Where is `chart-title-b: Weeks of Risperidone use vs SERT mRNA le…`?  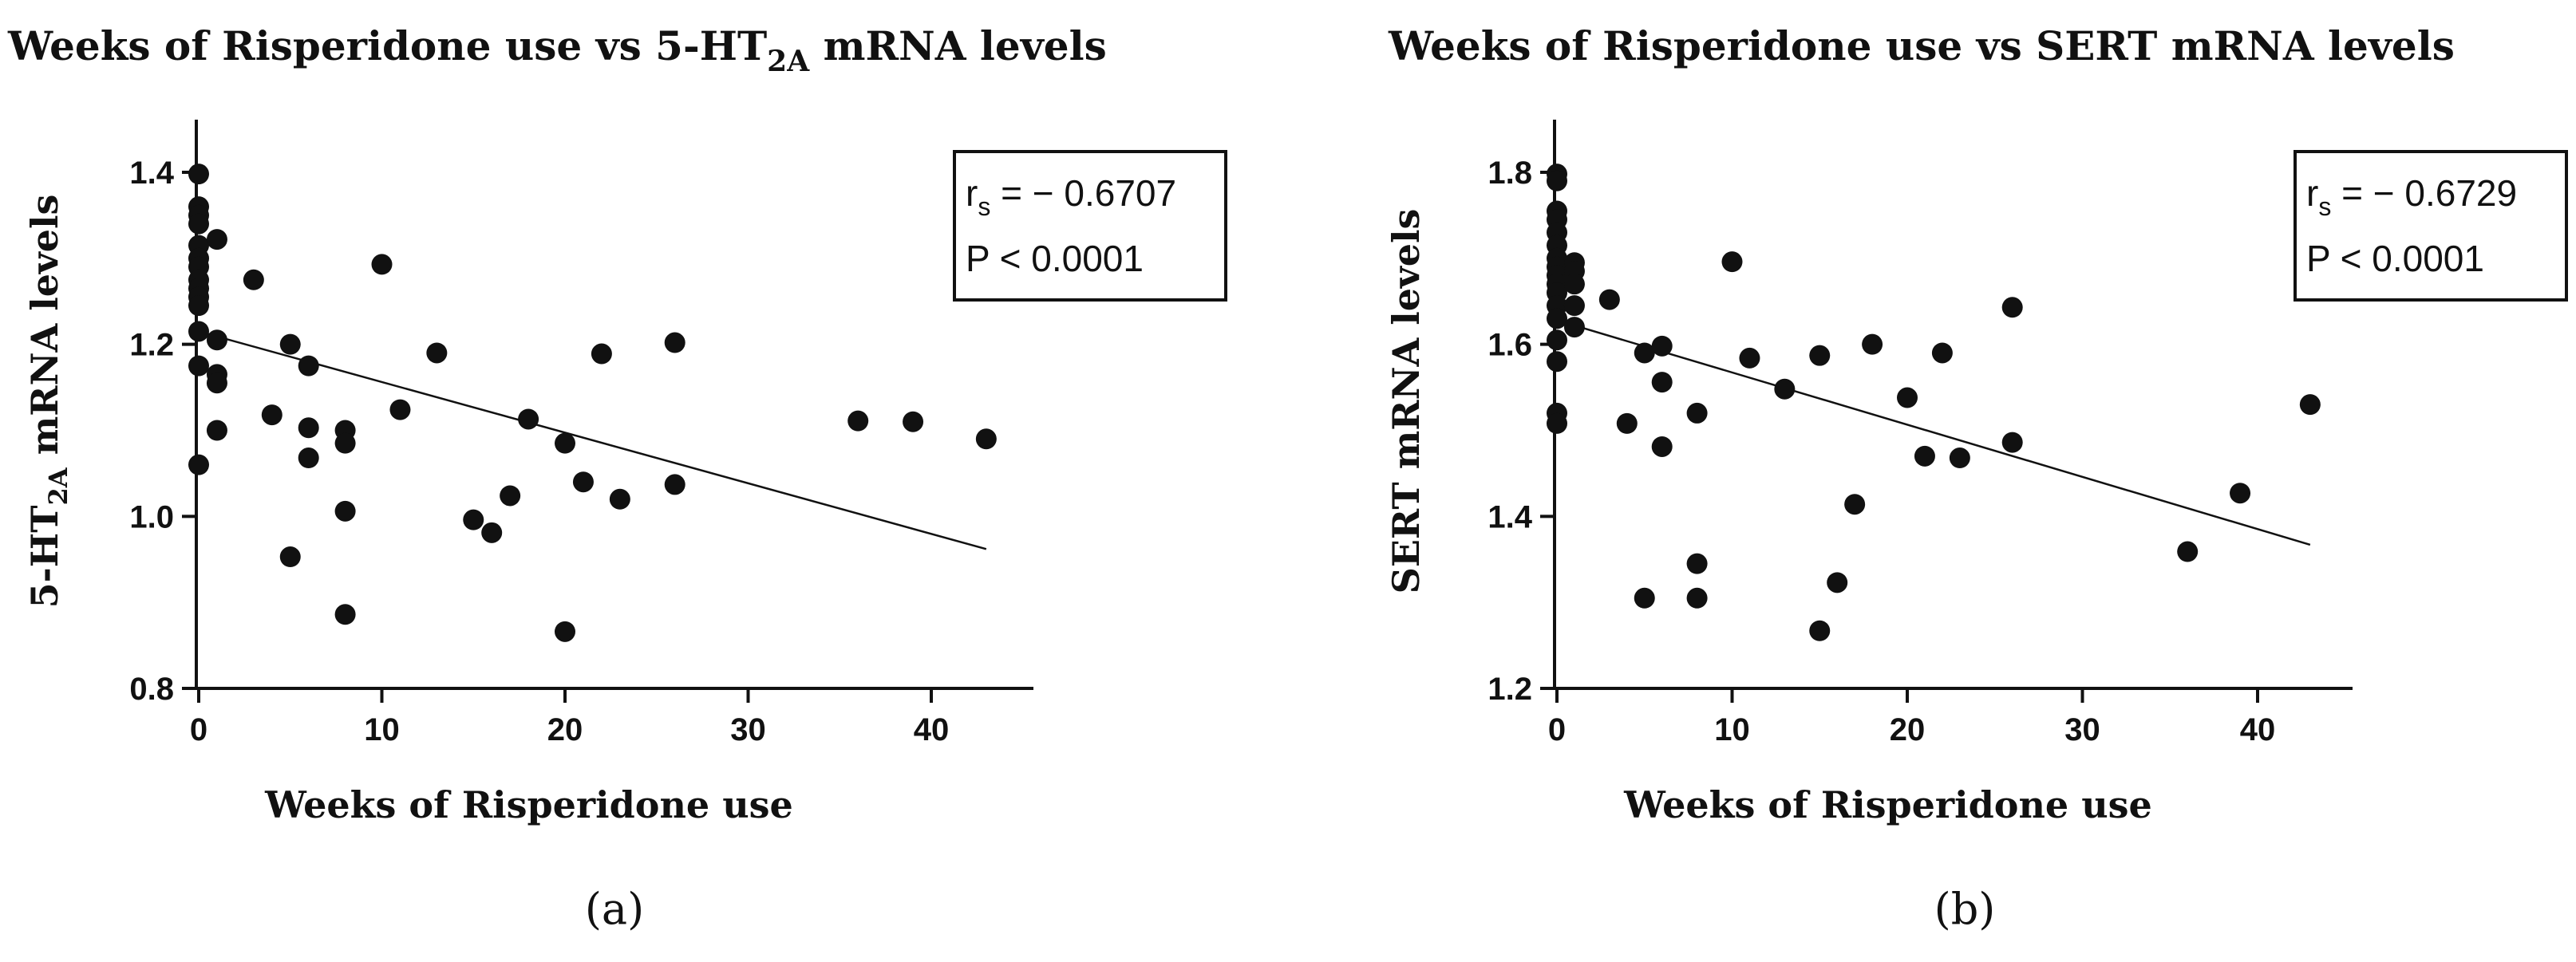 chart-title-b: Weeks of Risperidone use vs SERT mRNA le… is located at coordinates (1921, 45).